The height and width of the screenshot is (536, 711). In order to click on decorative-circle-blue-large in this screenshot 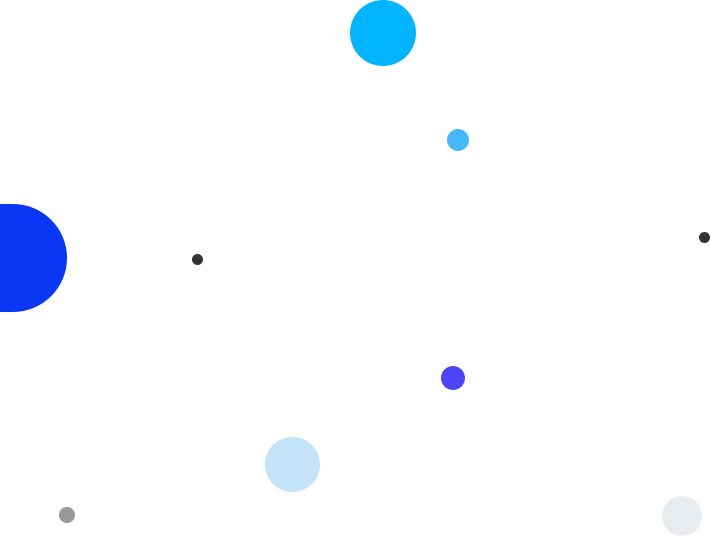, I will do `click(33, 258)`.